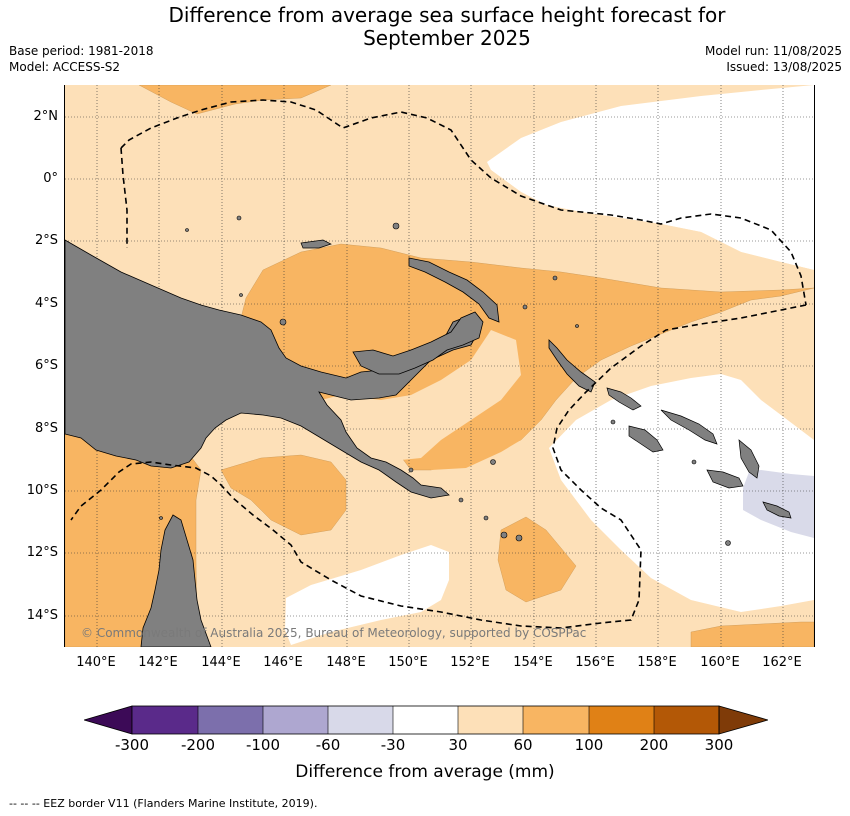 The width and height of the screenshot is (850, 816). Describe the element at coordinates (408, 662) in the screenshot. I see `lon-label-150e: 150°E` at that location.